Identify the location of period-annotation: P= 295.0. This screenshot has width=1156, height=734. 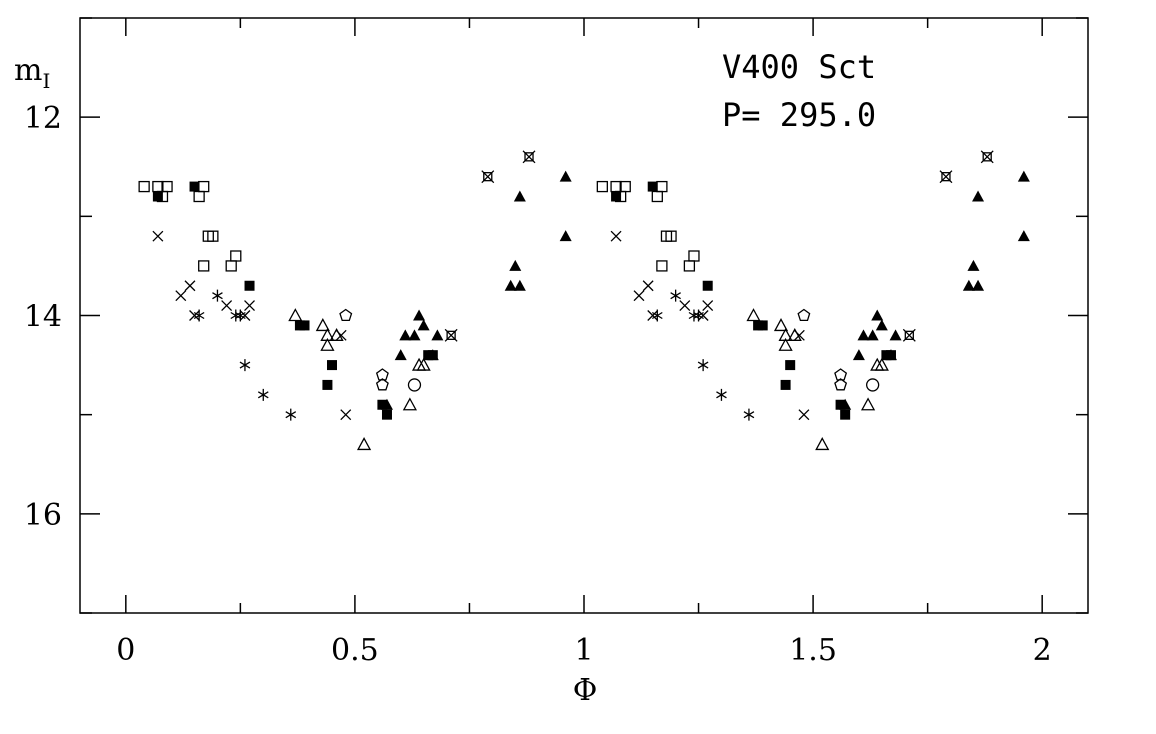
(799, 115).